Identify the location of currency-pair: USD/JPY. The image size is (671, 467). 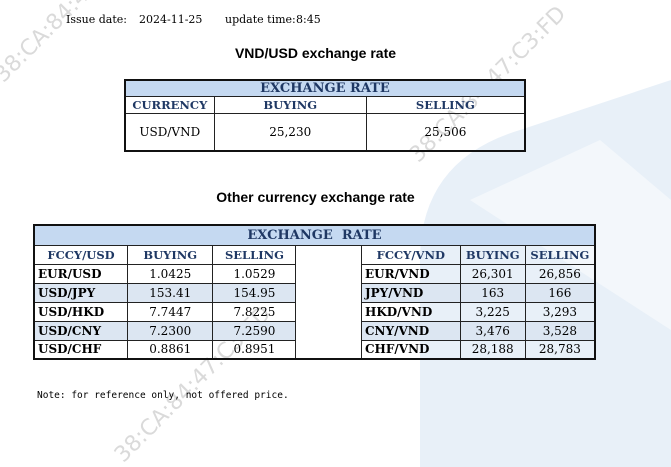
(81, 292).